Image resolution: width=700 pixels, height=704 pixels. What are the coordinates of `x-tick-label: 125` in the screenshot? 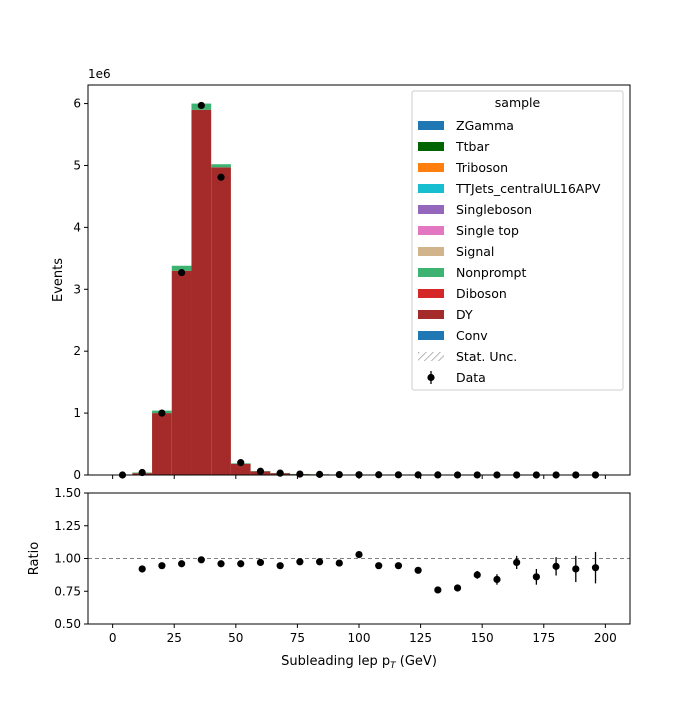 It's located at (420, 638).